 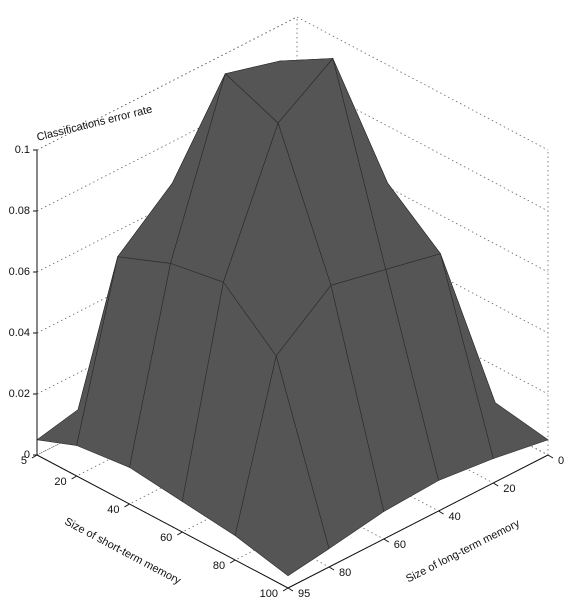 I want to click on z-tick-label: 0.02, so click(x=19, y=394).